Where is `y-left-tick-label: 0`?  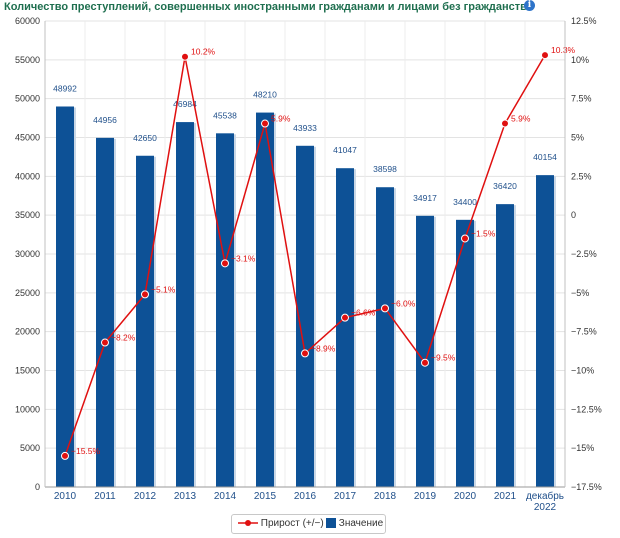
y-left-tick-label: 0 is located at coordinates (37, 487).